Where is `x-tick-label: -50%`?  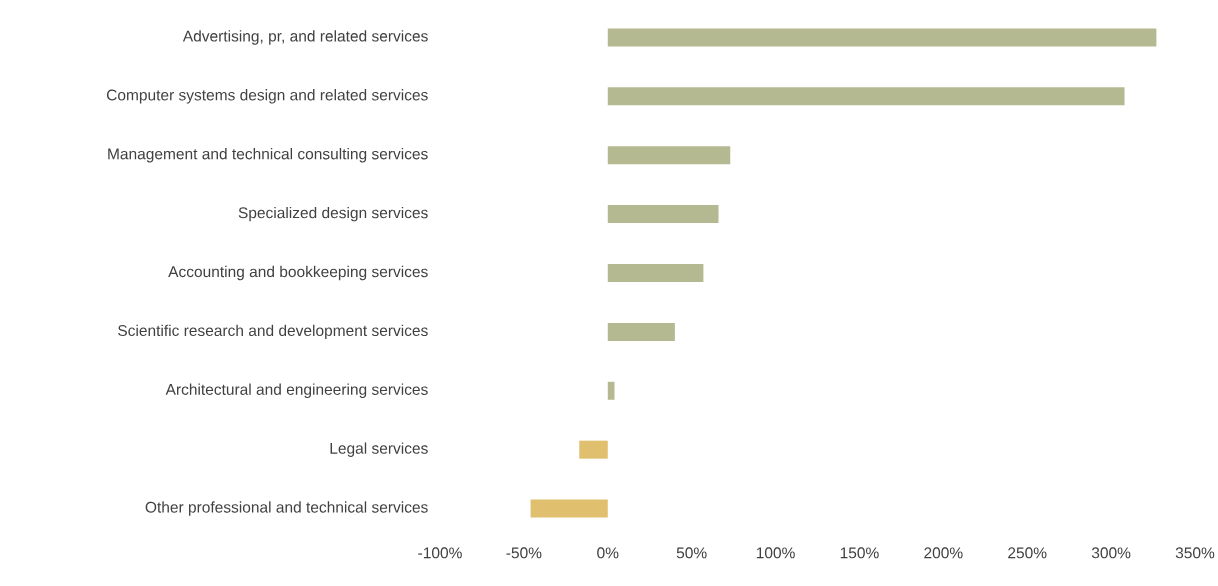 x-tick-label: -50% is located at coordinates (524, 553).